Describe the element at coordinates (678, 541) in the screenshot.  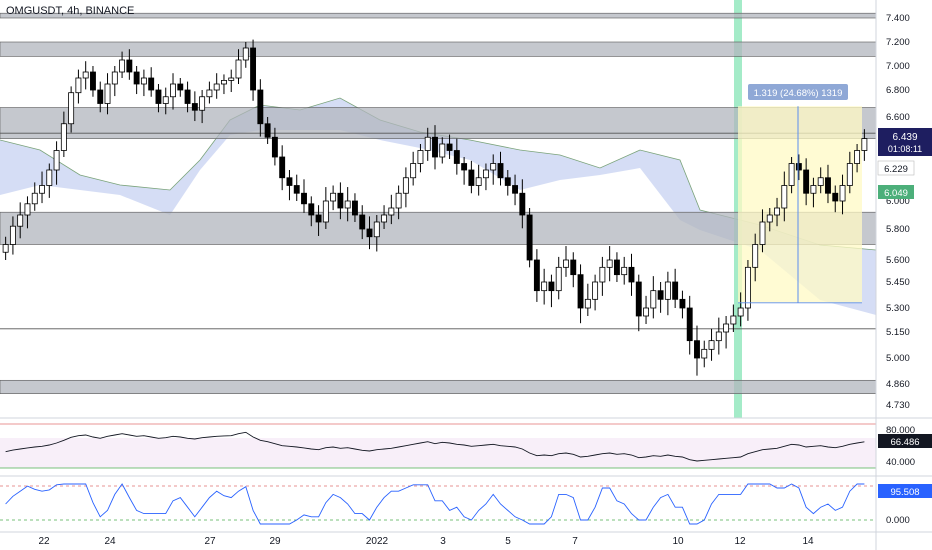
I see `time-tick-label: 10` at that location.